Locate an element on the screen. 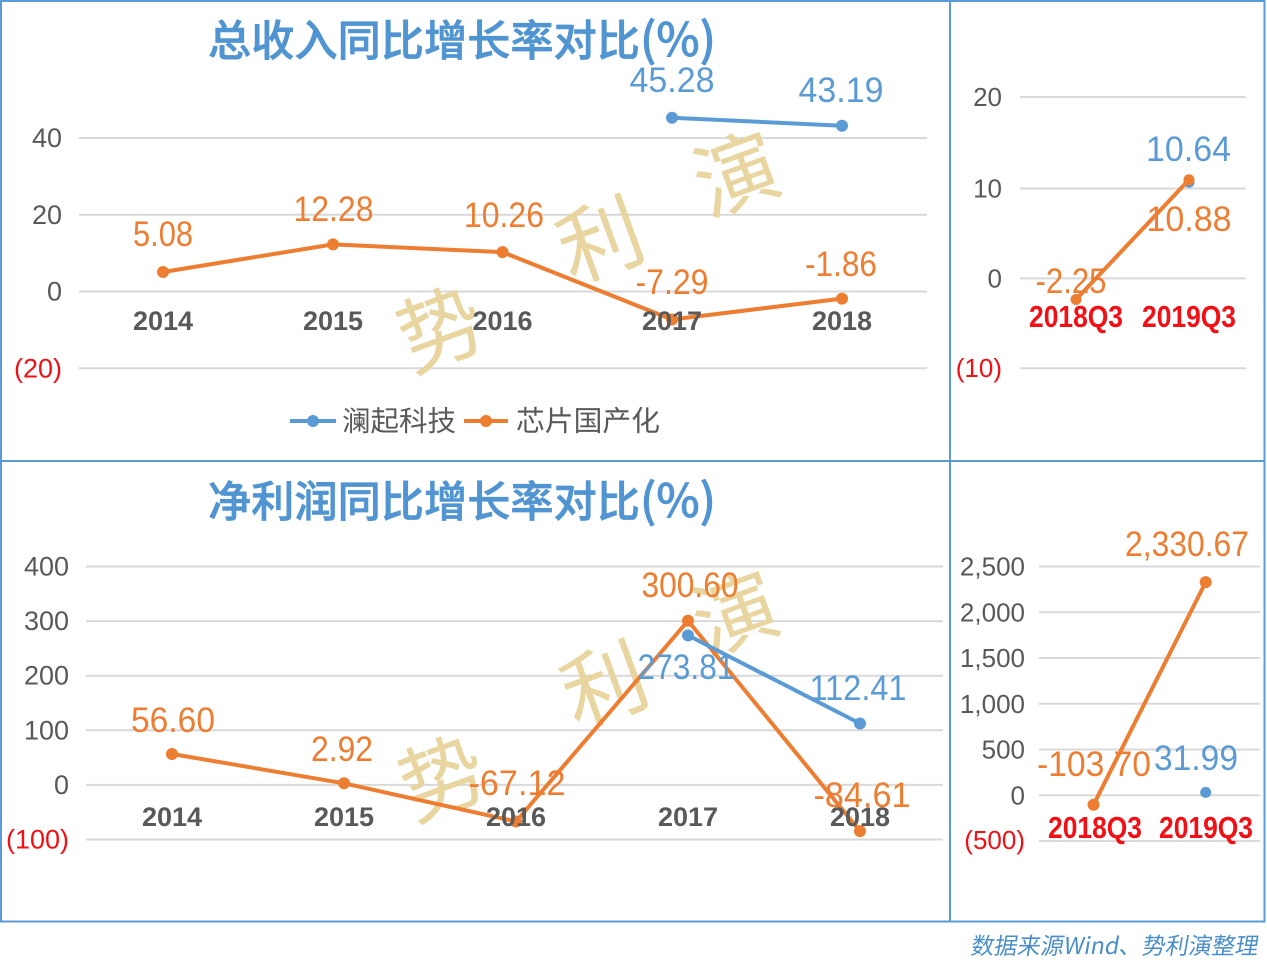 This screenshot has height=965, width=1267. svg-text: 12.28 is located at coordinates (334, 209).